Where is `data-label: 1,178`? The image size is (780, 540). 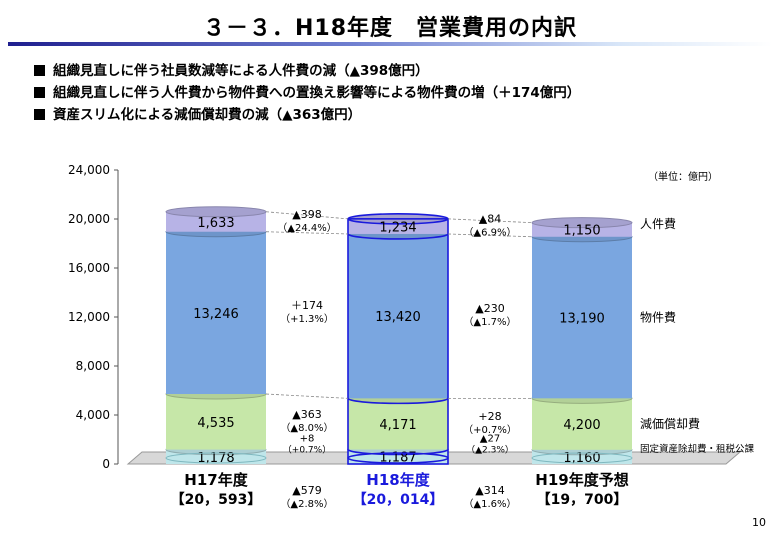
data-label: 1,178 is located at coordinates (215, 458).